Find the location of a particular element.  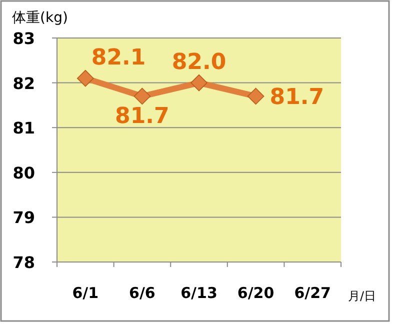

ylabel: 体重(kg) is located at coordinates (40, 18).